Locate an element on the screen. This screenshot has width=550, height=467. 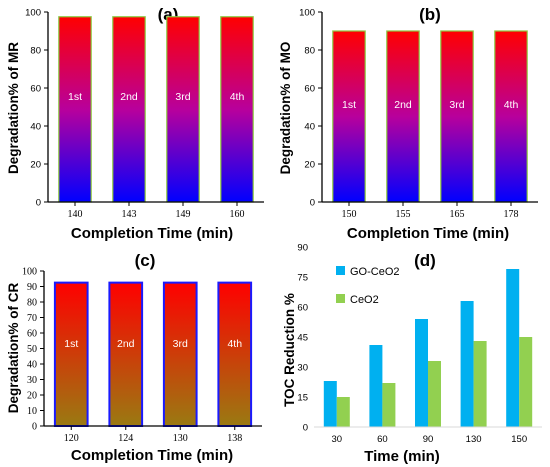
panel-c-x-tick-label: 120 is located at coordinates (71, 438).